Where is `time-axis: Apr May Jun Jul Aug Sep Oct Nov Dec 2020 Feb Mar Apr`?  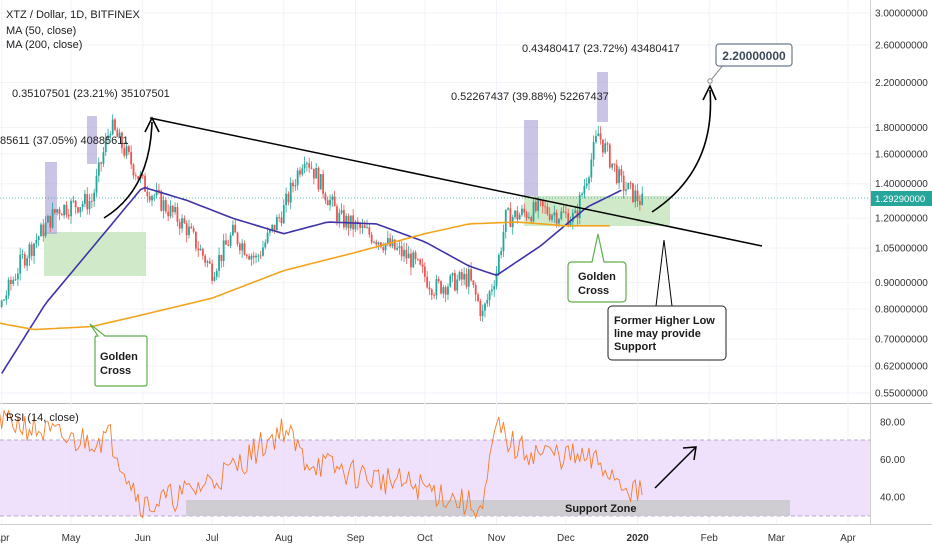
time-axis: Apr May Jun Jul Aug Sep Oct Nov Dec 2020 Feb Mar Apr is located at coordinates (428, 538).